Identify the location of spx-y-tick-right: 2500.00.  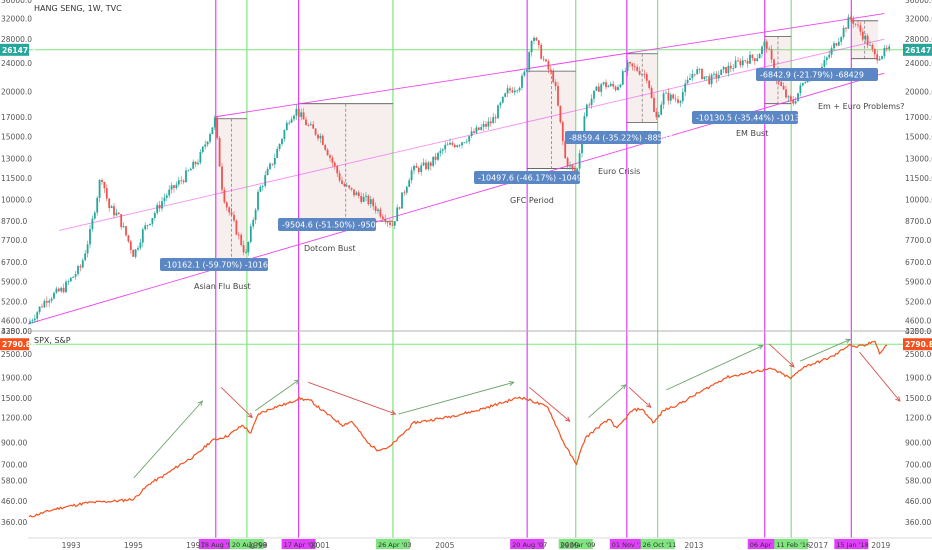
(918, 354).